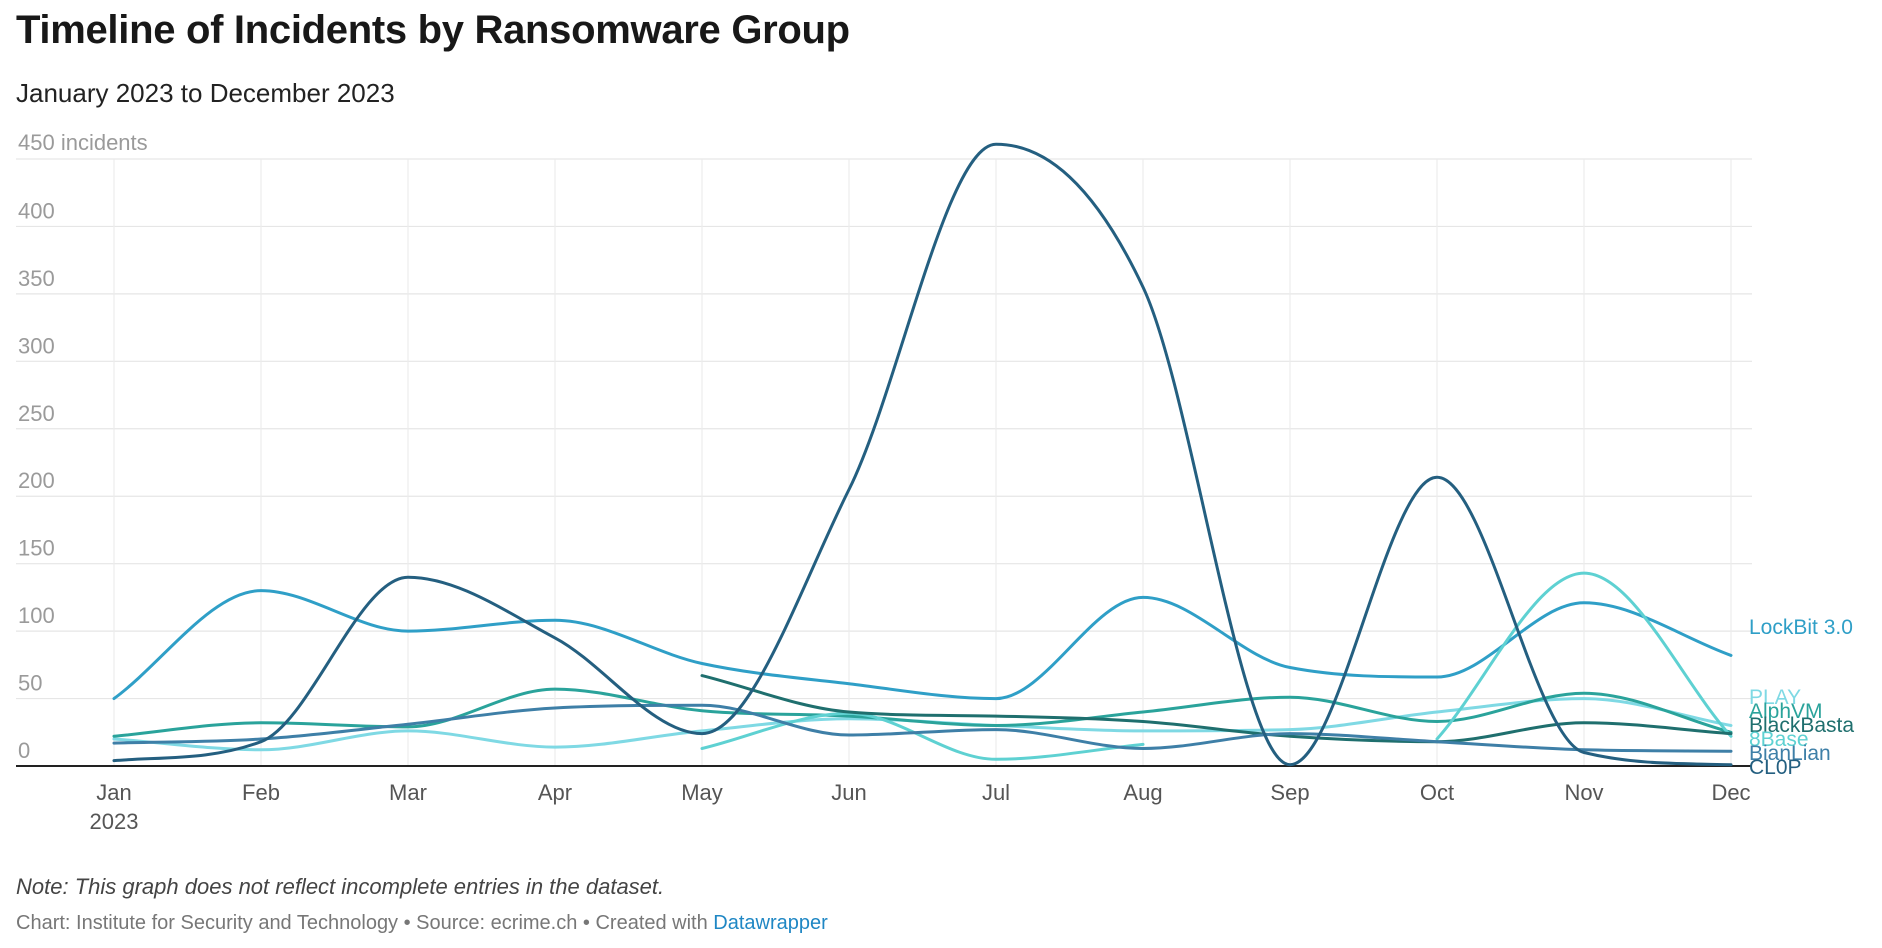 This screenshot has width=1882, height=948. Describe the element at coordinates (1779, 739) in the screenshot. I see `series-label-8base: 8Base` at that location.